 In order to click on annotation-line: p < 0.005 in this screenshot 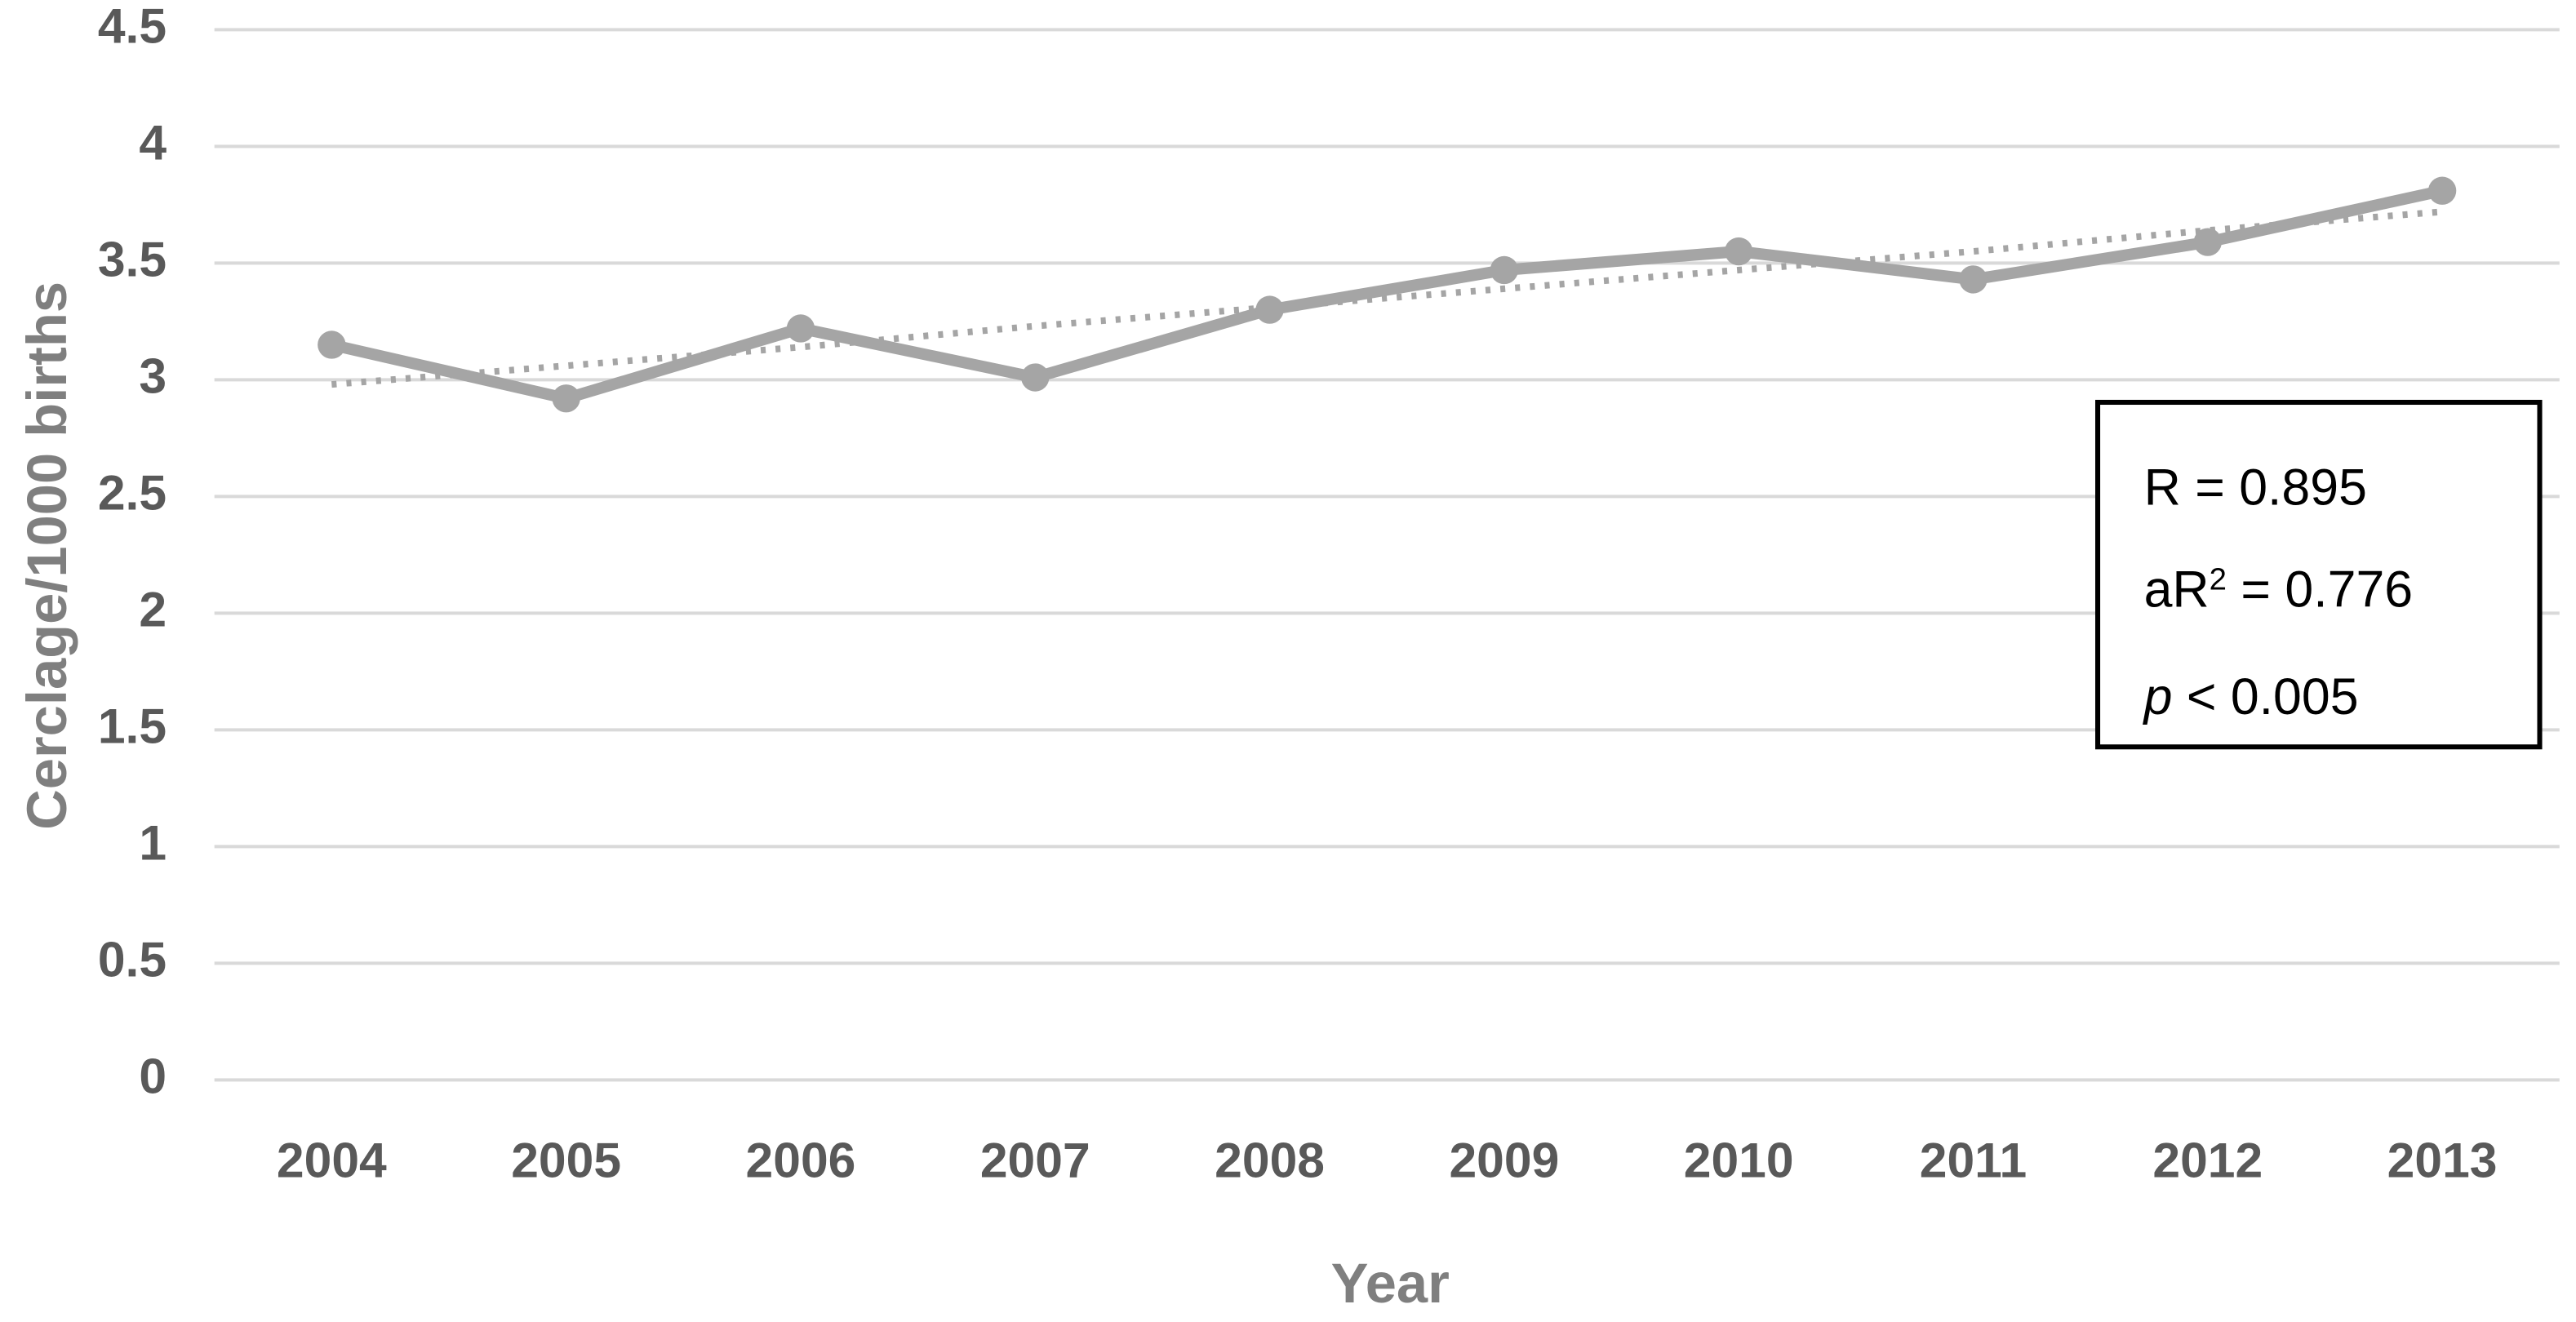, I will do `click(2251, 696)`.